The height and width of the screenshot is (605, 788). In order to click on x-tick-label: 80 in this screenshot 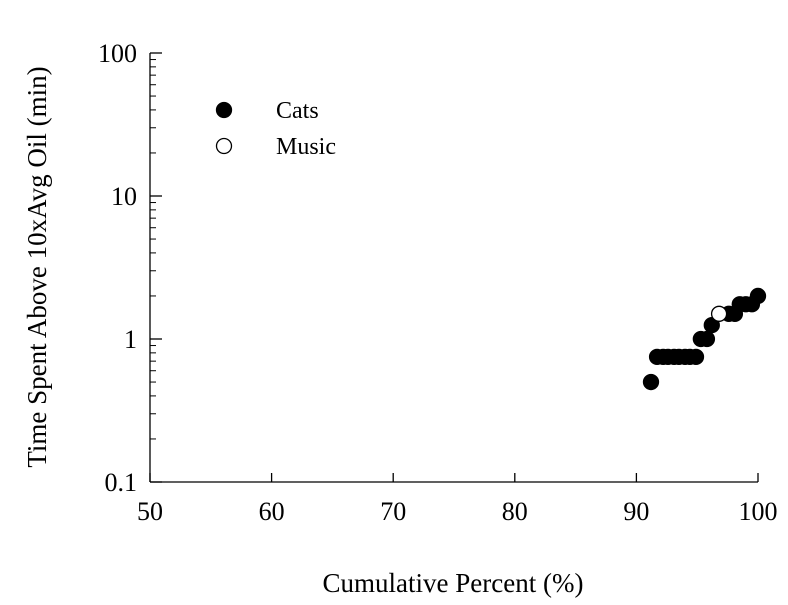, I will do `click(515, 511)`.